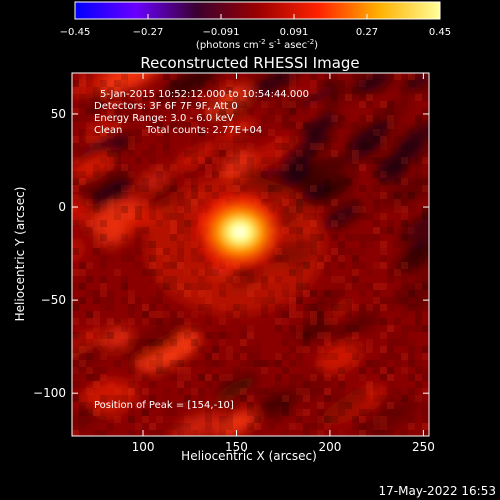 The height and width of the screenshot is (500, 500). What do you see at coordinates (249, 456) in the screenshot?
I see `x-axis-label: Heliocentric X (arcsec)` at bounding box center [249, 456].